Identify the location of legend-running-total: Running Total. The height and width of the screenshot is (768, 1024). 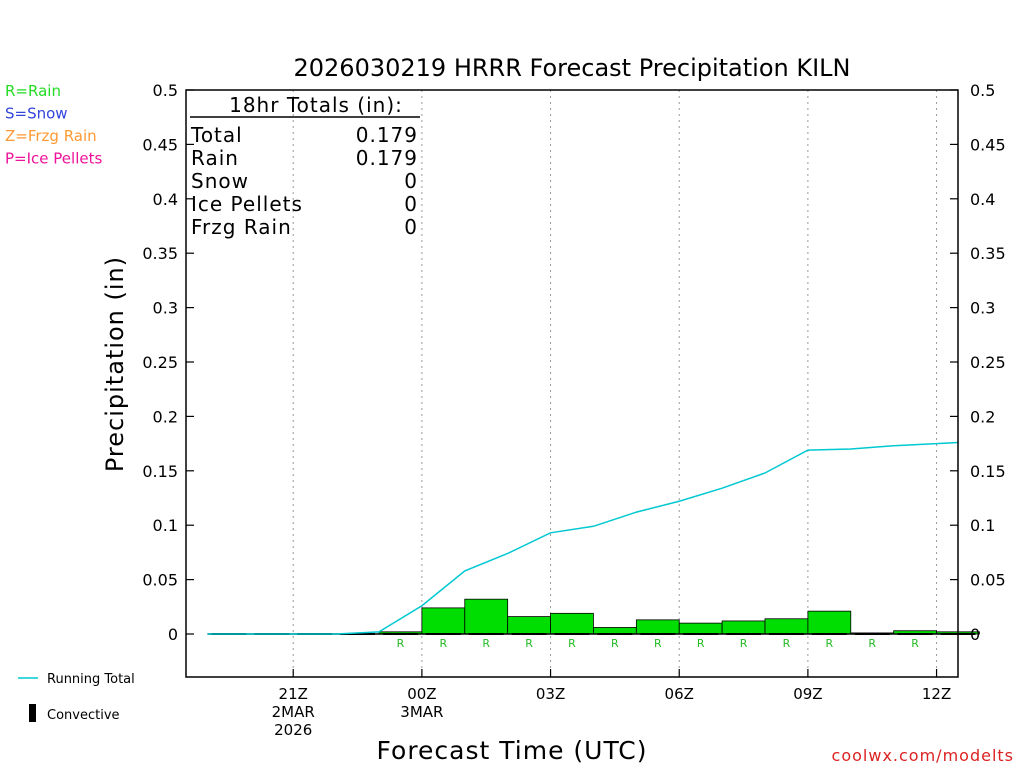
(91, 679).